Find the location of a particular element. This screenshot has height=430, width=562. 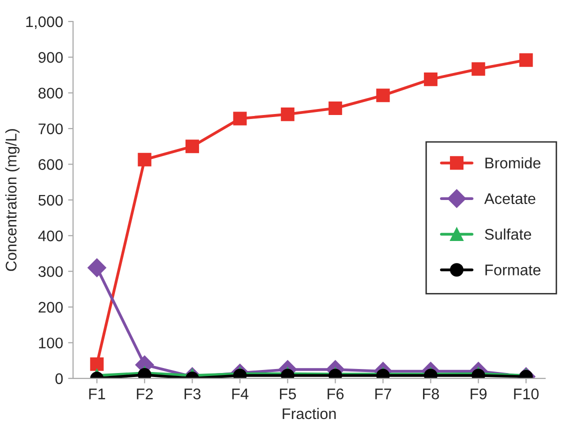

x-tick-label: F5 is located at coordinates (288, 394).